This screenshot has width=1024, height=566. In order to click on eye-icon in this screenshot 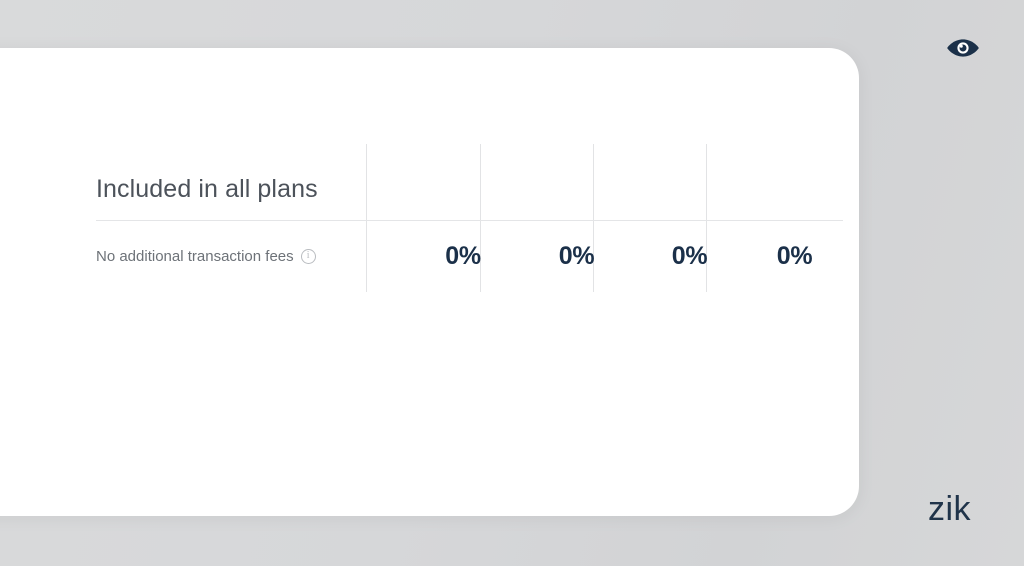, I will do `click(963, 48)`.